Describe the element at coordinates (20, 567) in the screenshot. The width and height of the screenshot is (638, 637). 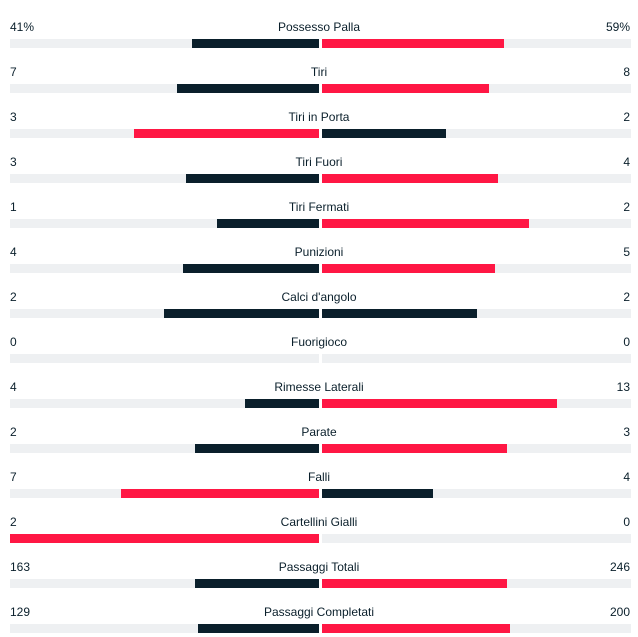
I see `home-value: 163` at that location.